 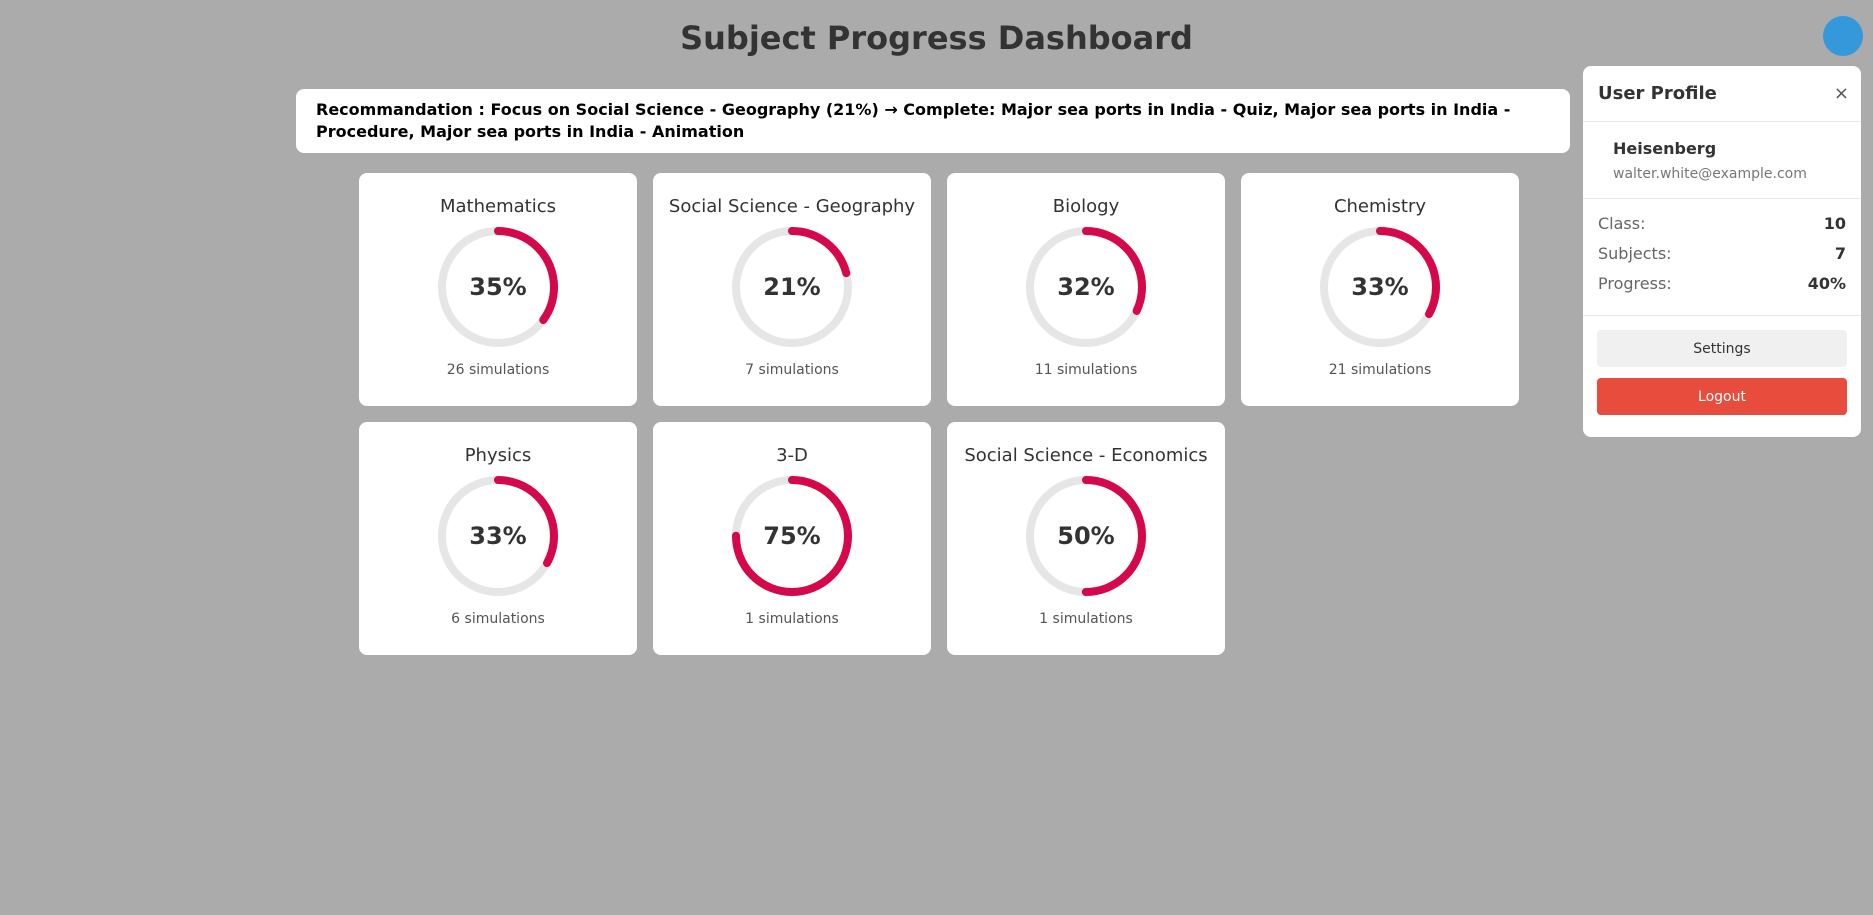 What do you see at coordinates (1086, 206) in the screenshot?
I see `subject-title: Biology` at bounding box center [1086, 206].